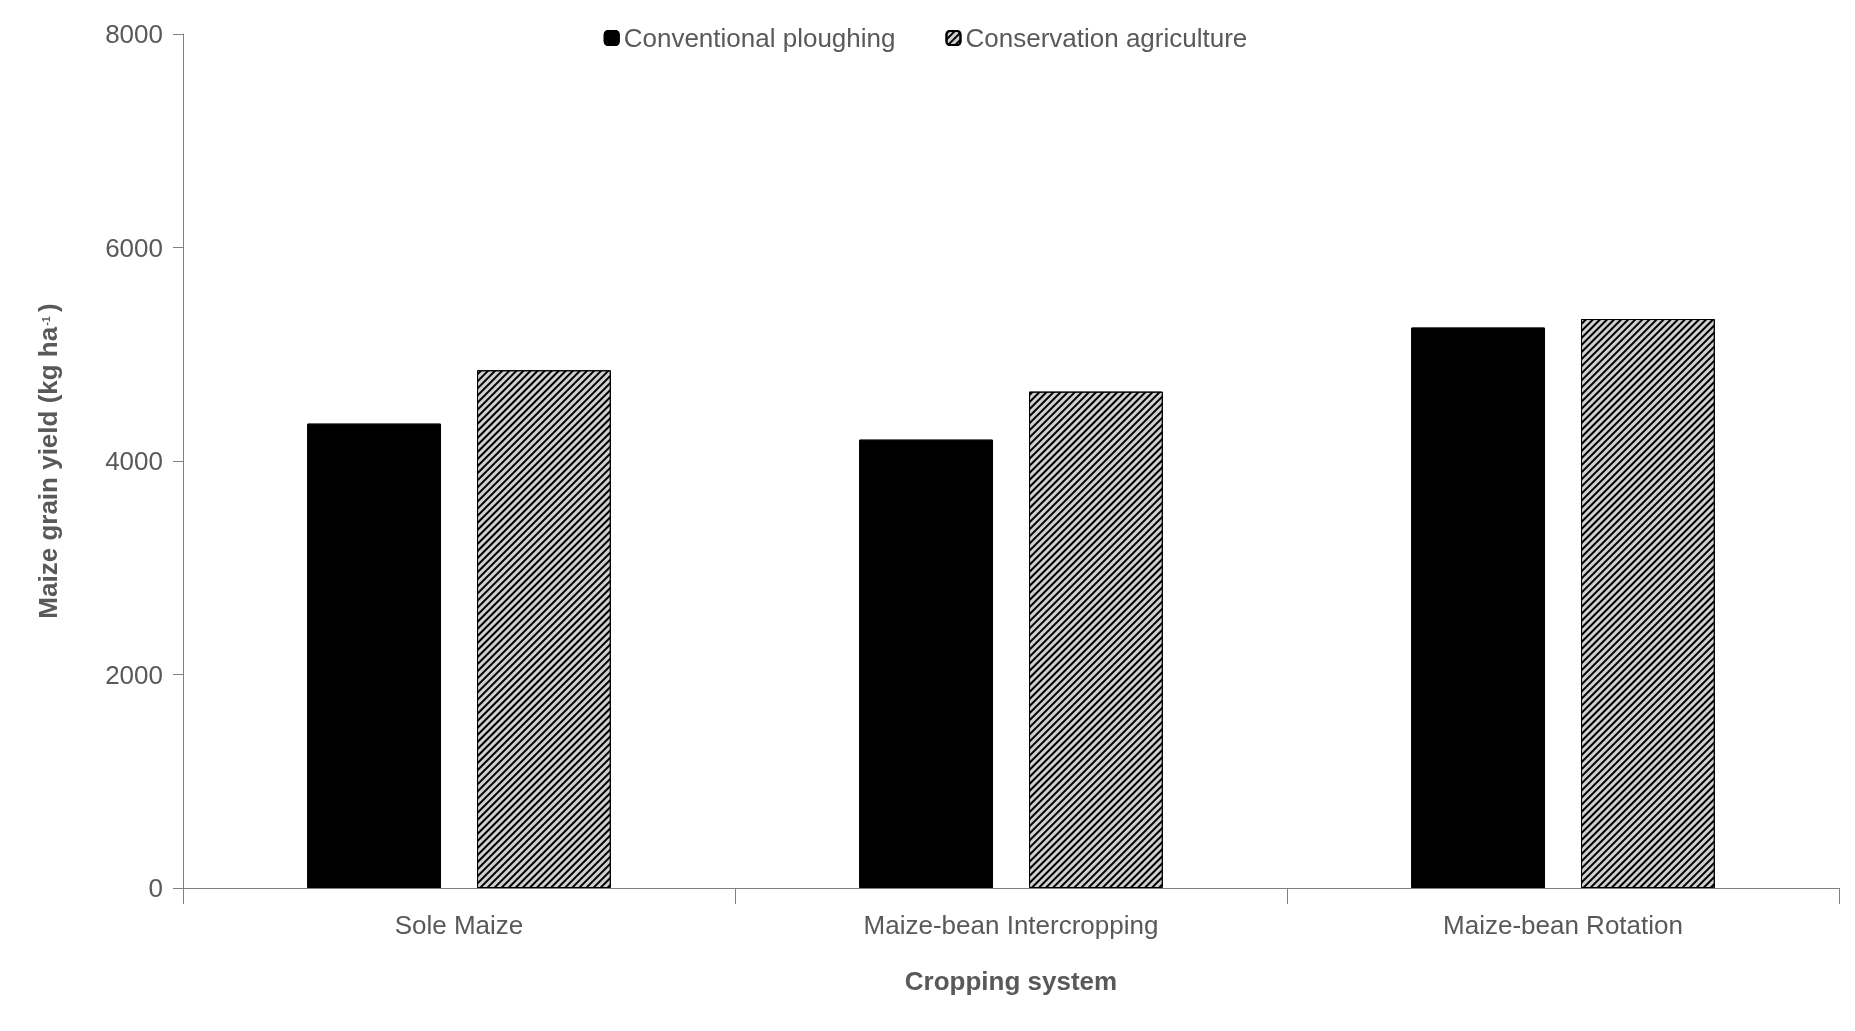 This screenshot has height=1031, width=1855. I want to click on y-tick-label: 8000, so click(134, 34).